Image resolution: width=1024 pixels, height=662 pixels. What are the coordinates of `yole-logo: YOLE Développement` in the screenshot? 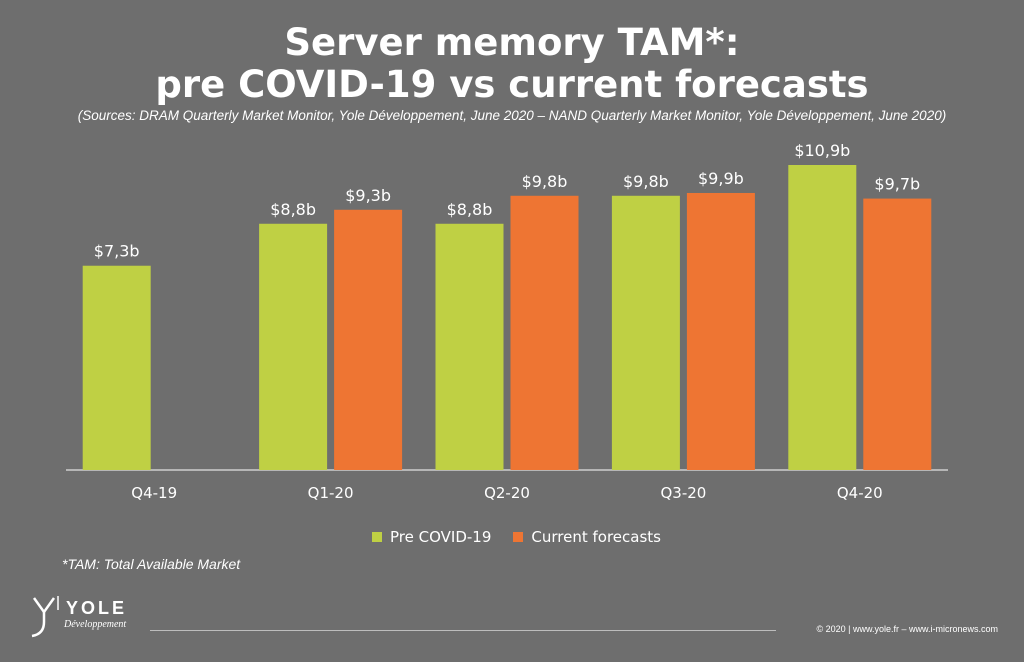 It's located at (88, 622).